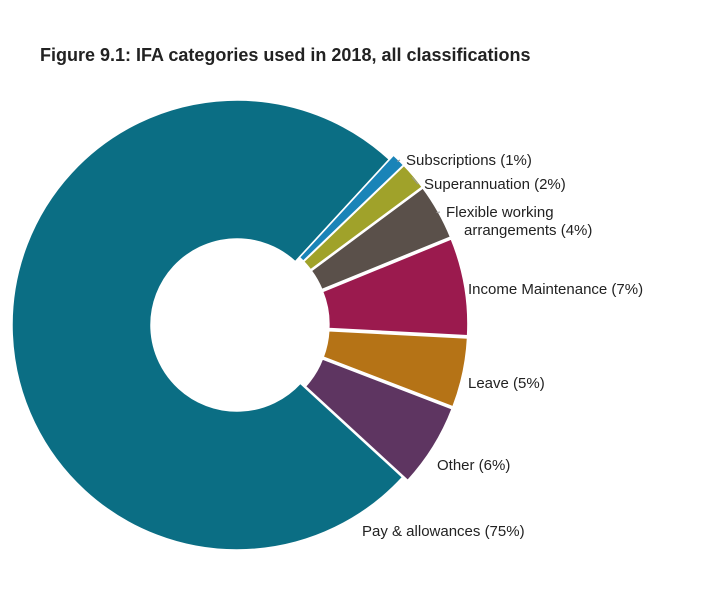 The height and width of the screenshot is (591, 711). Describe the element at coordinates (398, 160) in the screenshot. I see `leader-line-subscriptions` at that location.